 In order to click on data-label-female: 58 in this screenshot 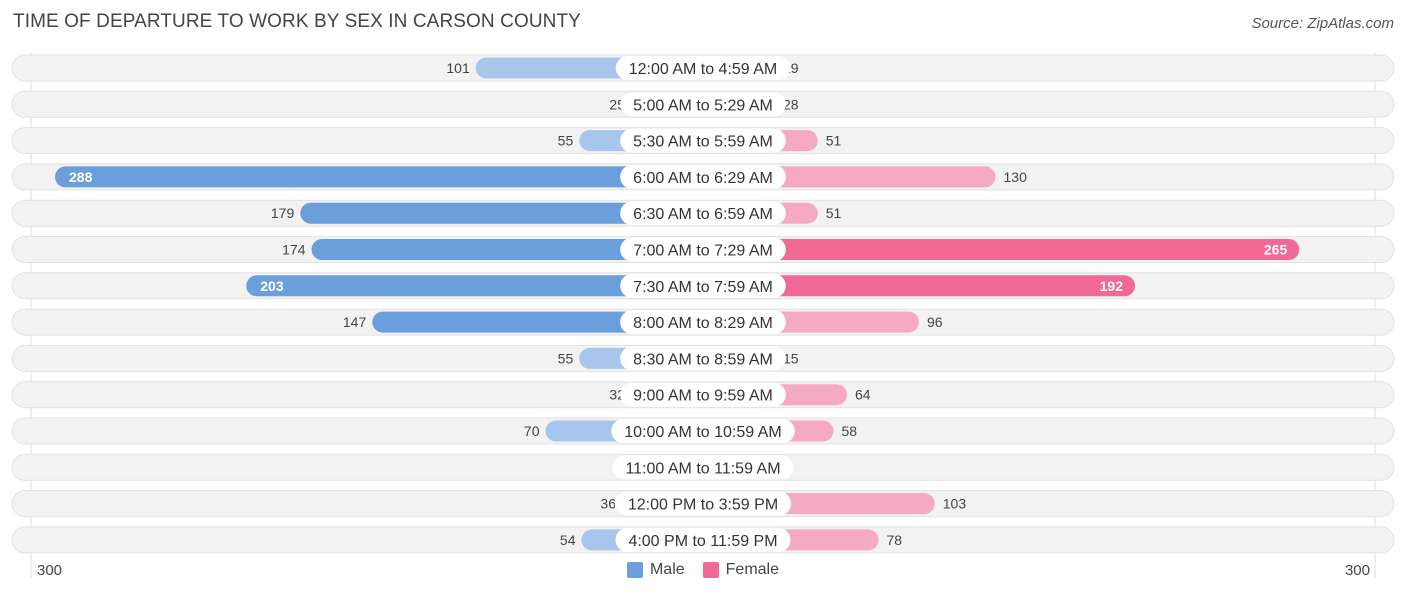, I will do `click(850, 431)`.